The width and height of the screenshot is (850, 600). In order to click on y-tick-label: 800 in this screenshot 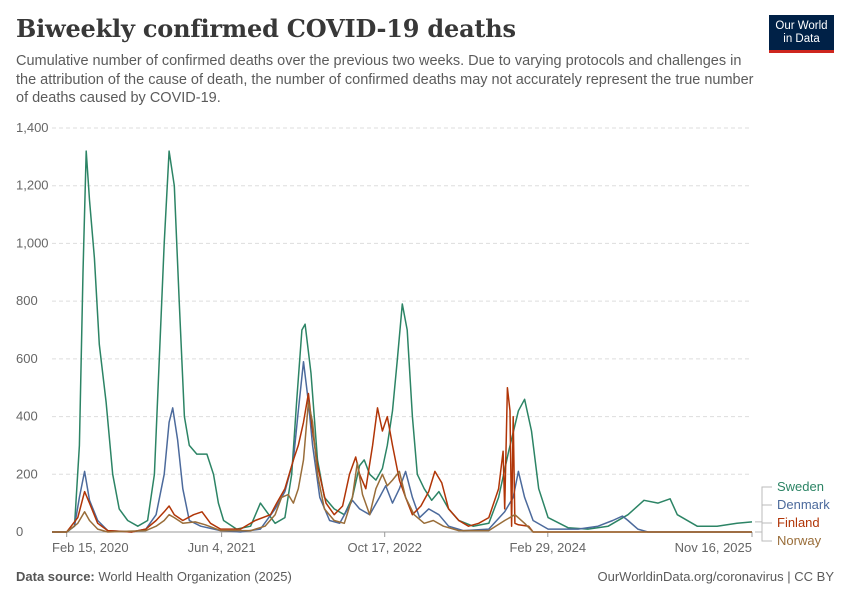, I will do `click(27, 300)`.